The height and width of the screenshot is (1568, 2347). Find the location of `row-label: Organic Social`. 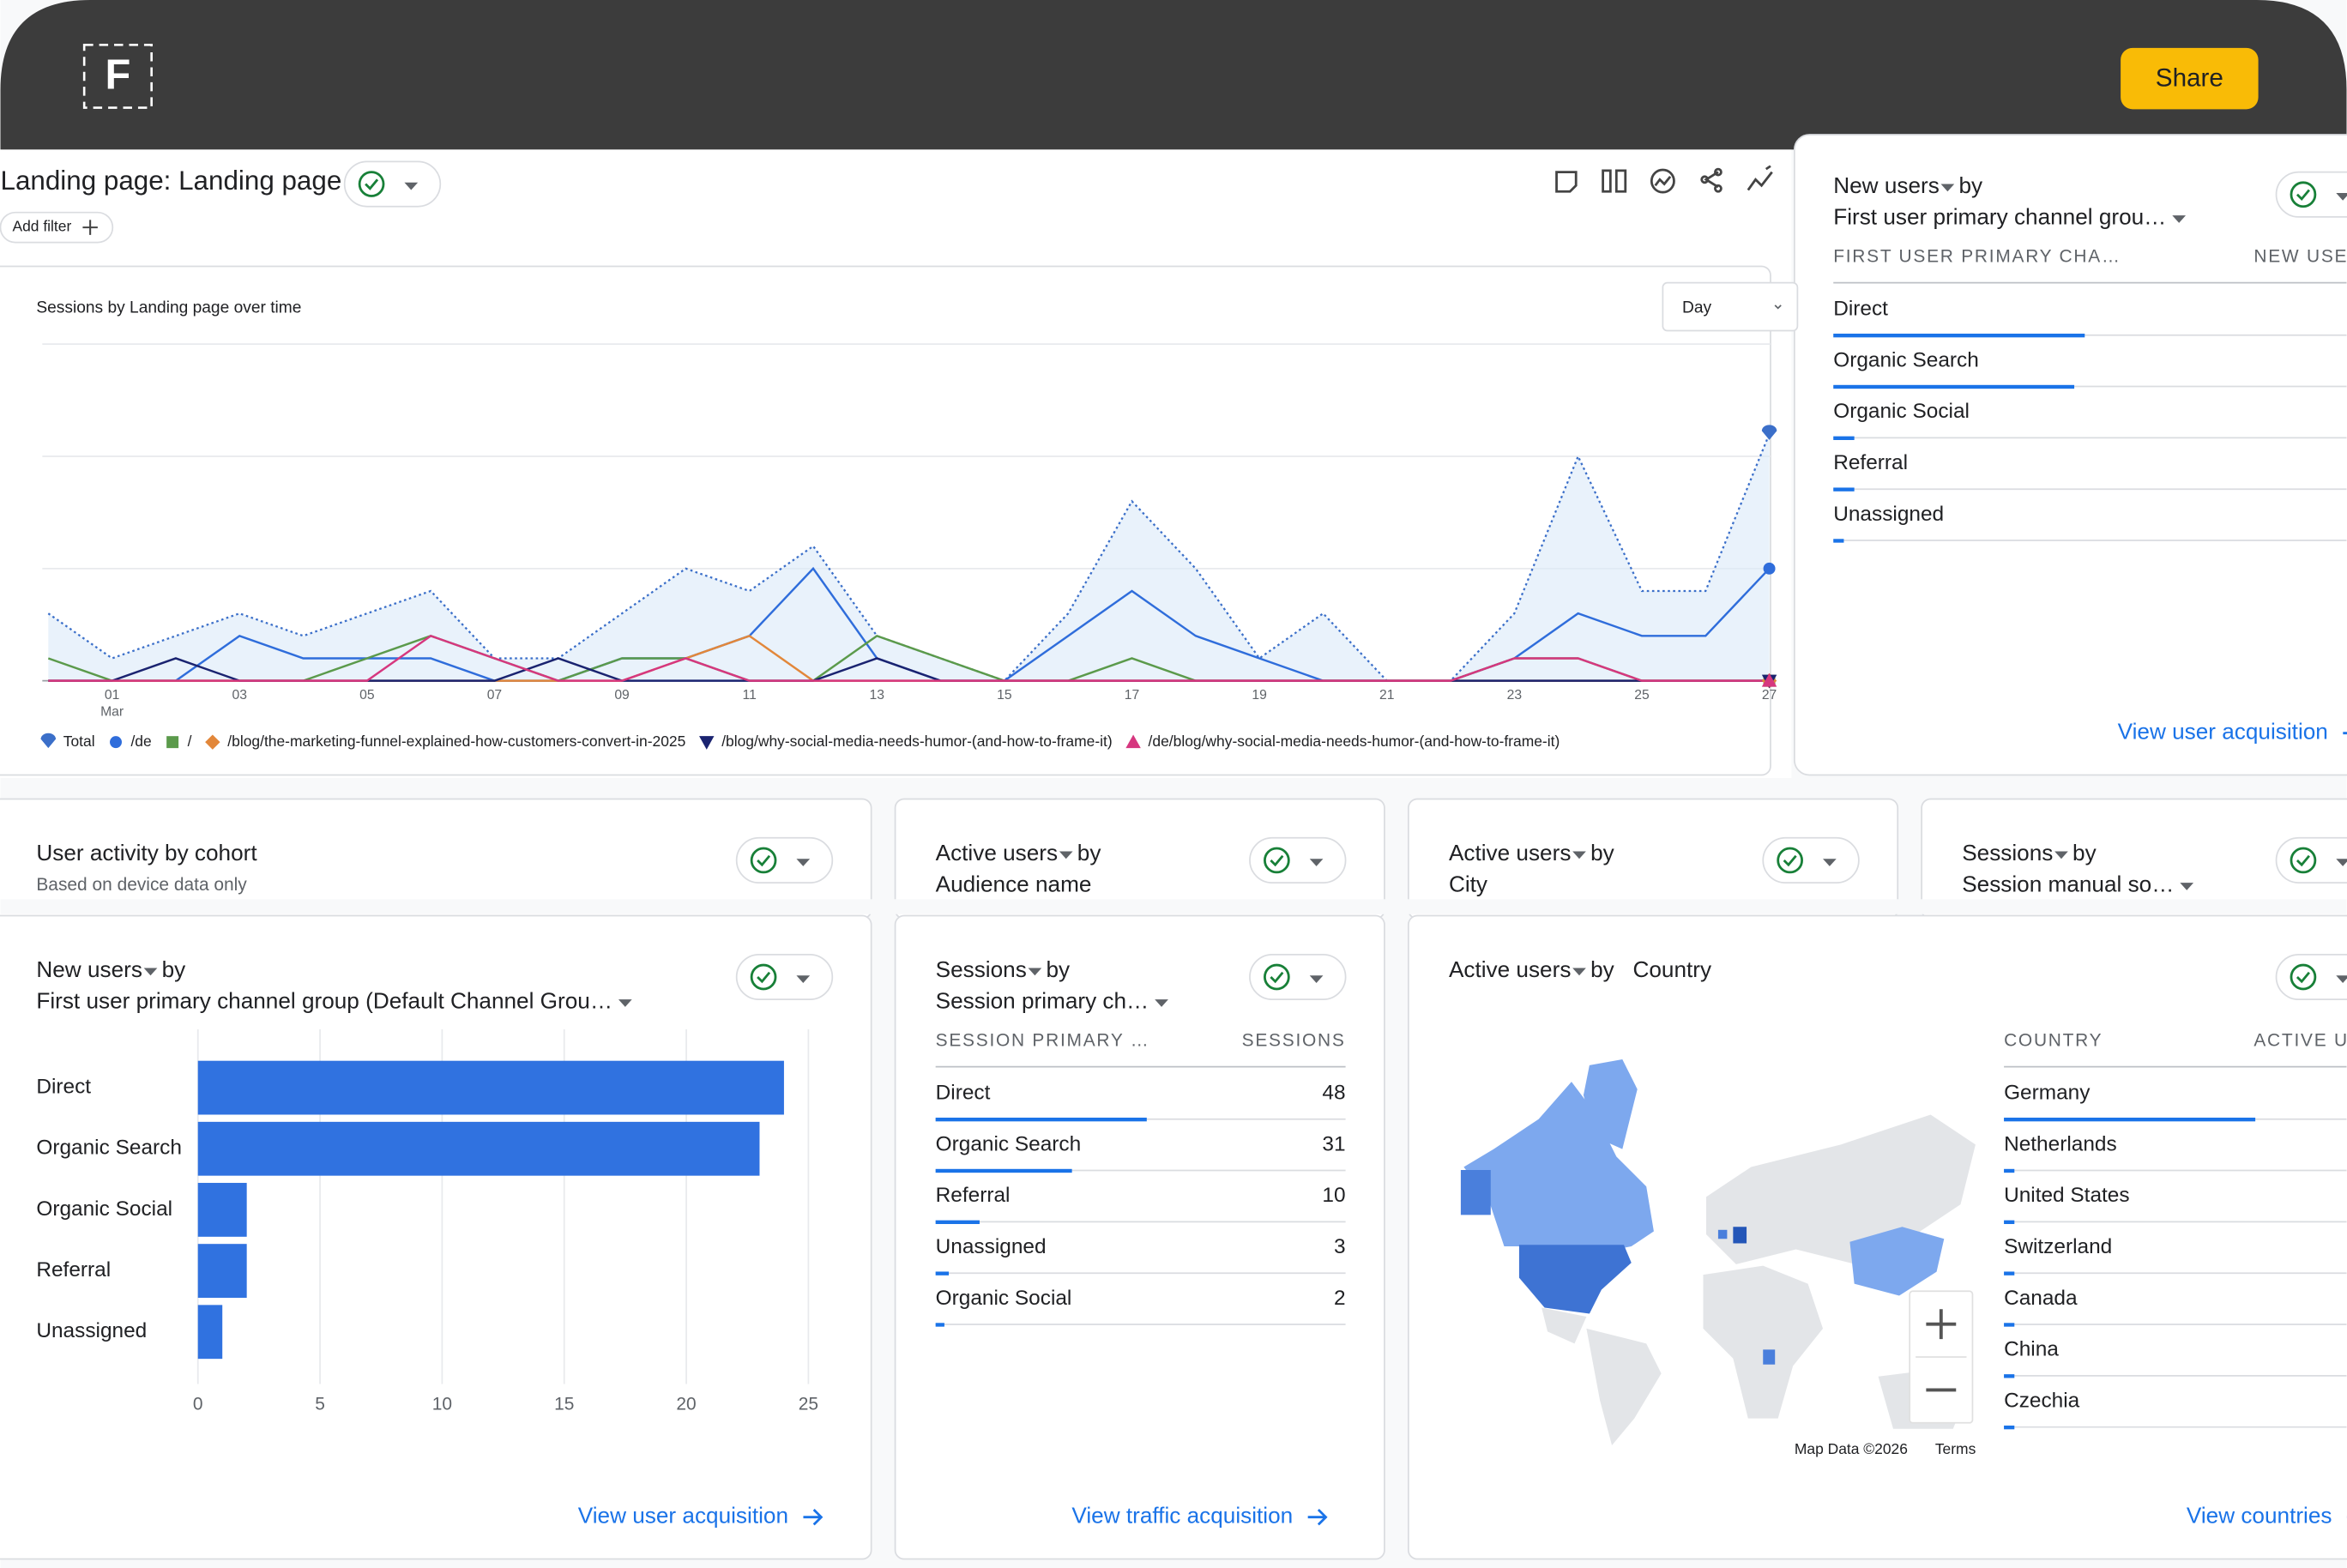

row-label: Organic Social is located at coordinates (1901, 412).